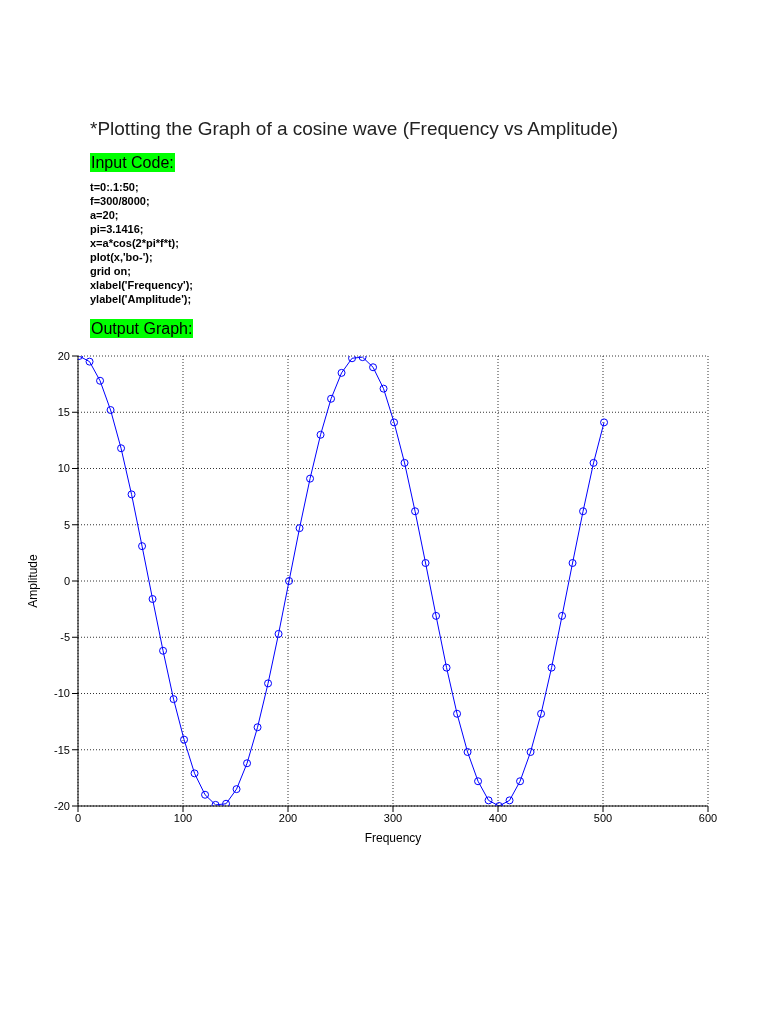 The width and height of the screenshot is (768, 1024). I want to click on text: a=20;, so click(105, 215).